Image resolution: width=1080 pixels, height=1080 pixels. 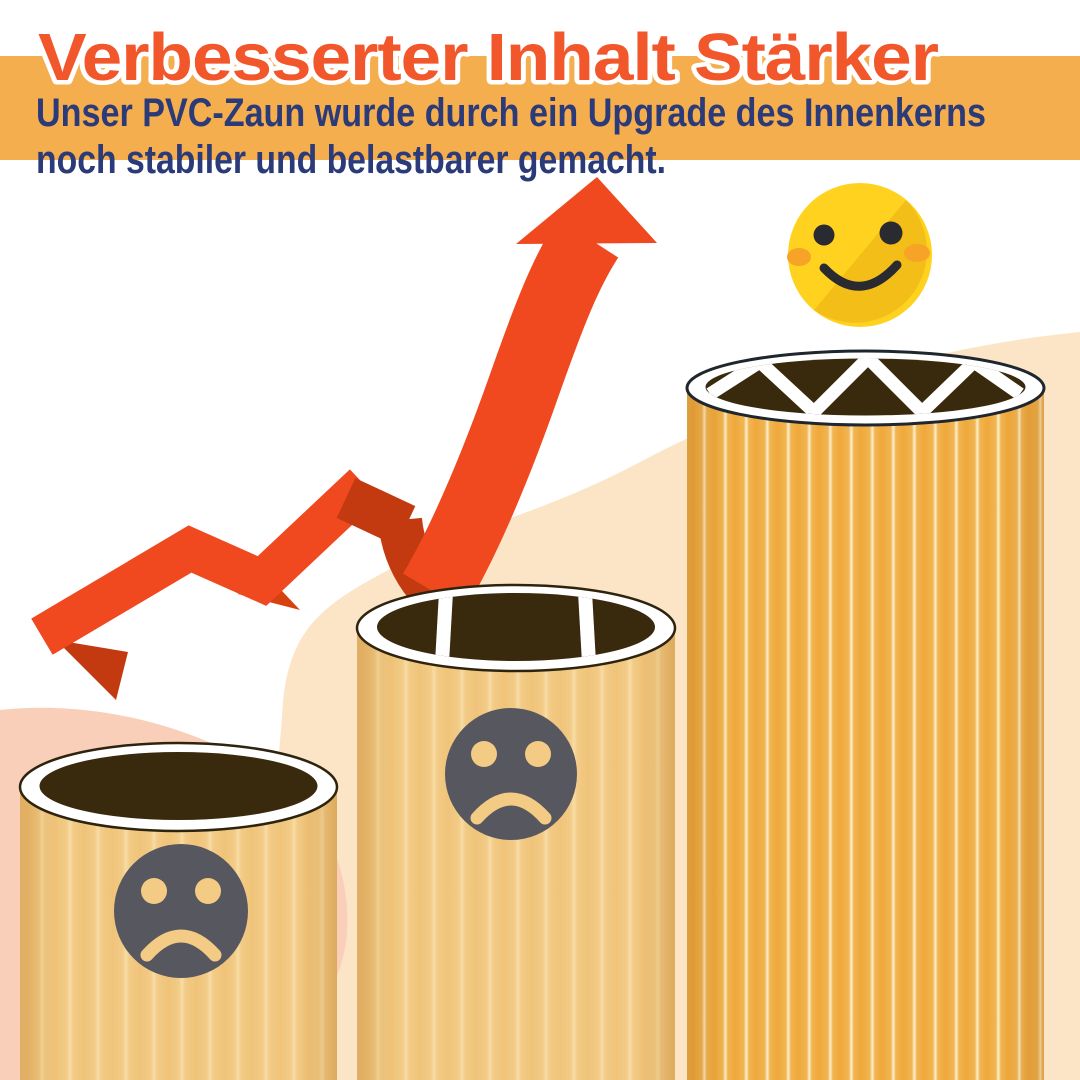 I want to click on fence-post-short-hollow, so click(x=178, y=910).